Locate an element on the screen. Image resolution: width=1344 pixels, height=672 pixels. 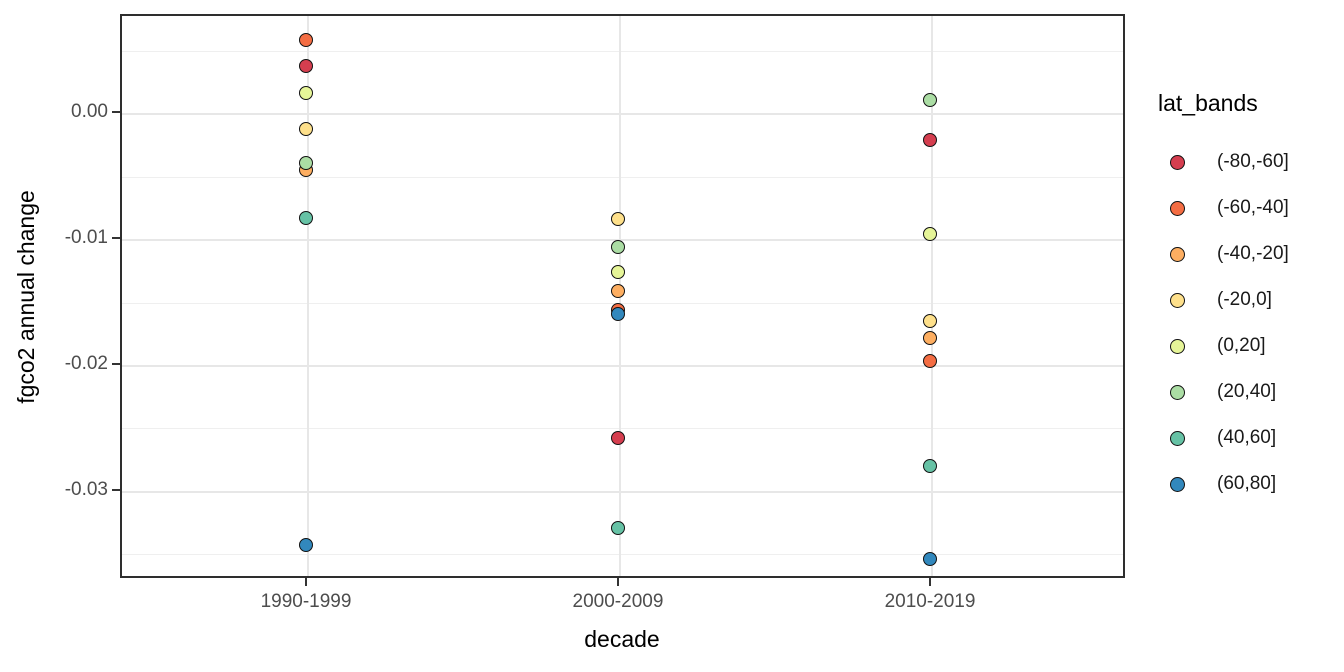
x-tick-label: 2010-2019 is located at coordinates (930, 601).